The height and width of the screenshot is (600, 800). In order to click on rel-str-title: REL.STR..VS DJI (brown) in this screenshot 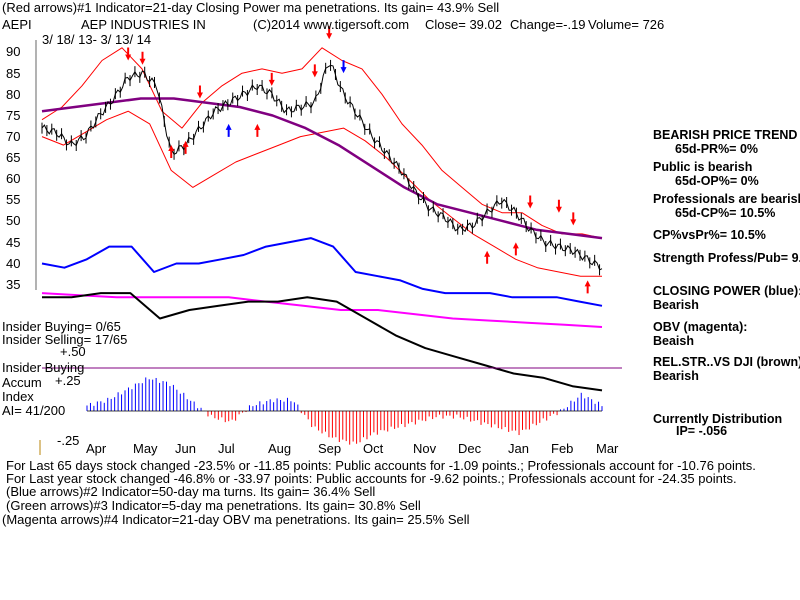, I will do `click(726, 362)`.